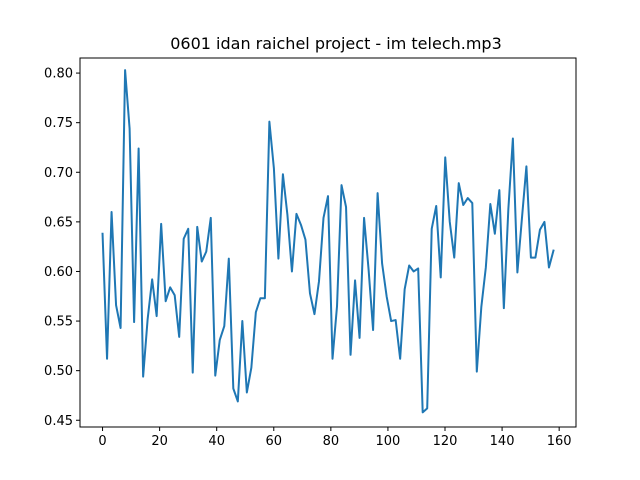 The width and height of the screenshot is (640, 480). What do you see at coordinates (62, 248) in the screenshot?
I see `y-axis: 0.45 0.50 0.55 0.60 0.65 0.70 0.75 0.80` at bounding box center [62, 248].